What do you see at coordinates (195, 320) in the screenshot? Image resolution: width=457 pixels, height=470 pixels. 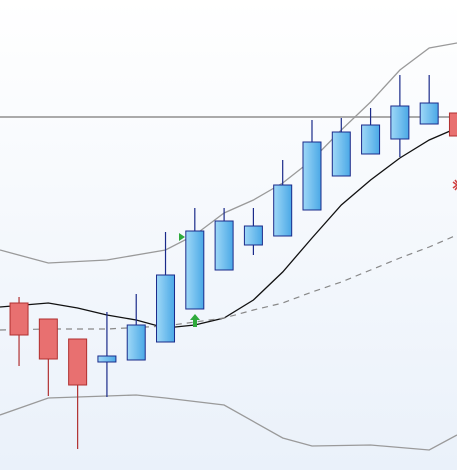 I see `signal-arrow` at bounding box center [195, 320].